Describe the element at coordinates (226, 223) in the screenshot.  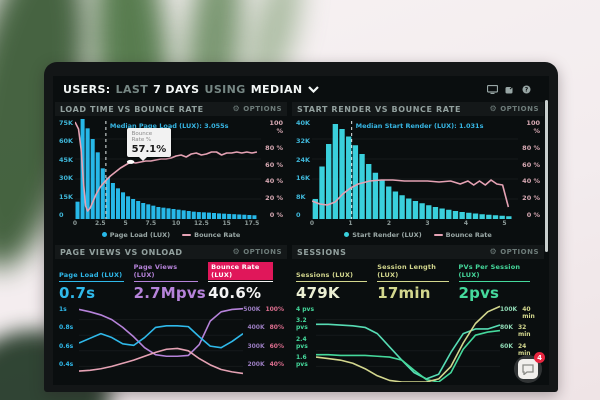
I see `axis-tick-label: 15` at that location.